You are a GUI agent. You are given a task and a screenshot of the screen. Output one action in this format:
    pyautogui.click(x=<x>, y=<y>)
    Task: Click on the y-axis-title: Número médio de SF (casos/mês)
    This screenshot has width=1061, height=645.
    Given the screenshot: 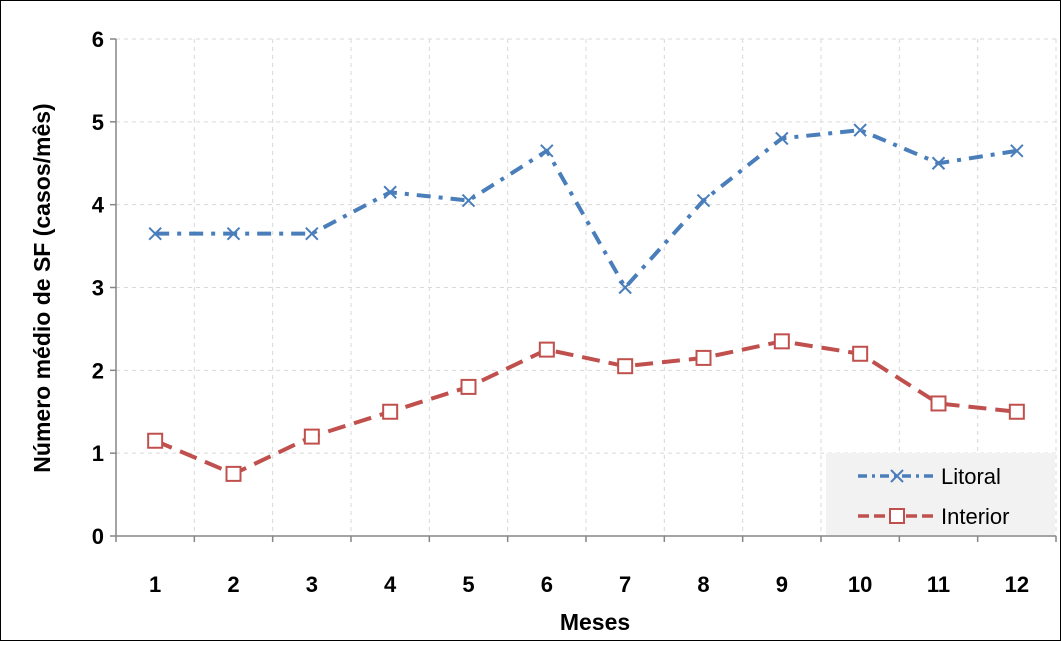 What is the action you would take?
    pyautogui.click(x=42, y=287)
    